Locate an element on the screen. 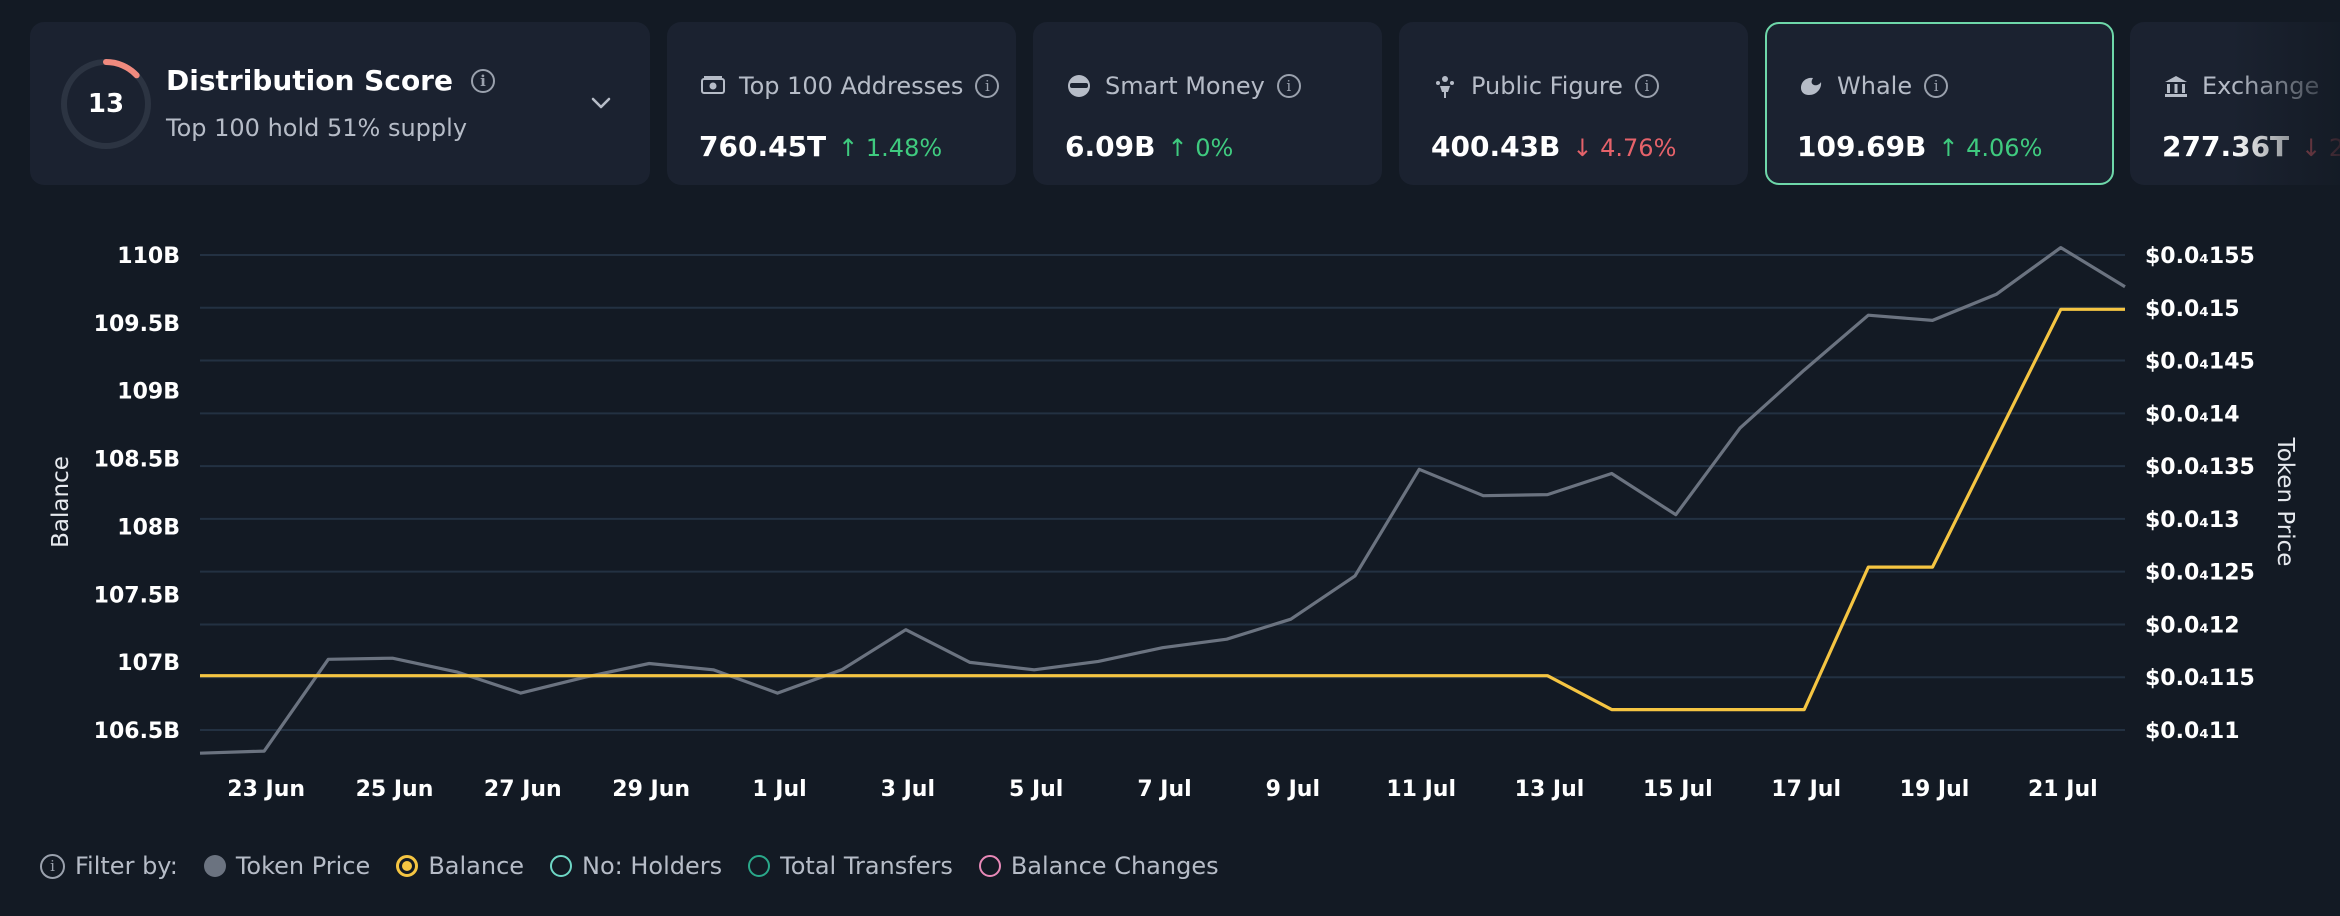 Image resolution: width=2340 pixels, height=916 pixels. right-tick-label: $0.0₄13 is located at coordinates (2192, 520).